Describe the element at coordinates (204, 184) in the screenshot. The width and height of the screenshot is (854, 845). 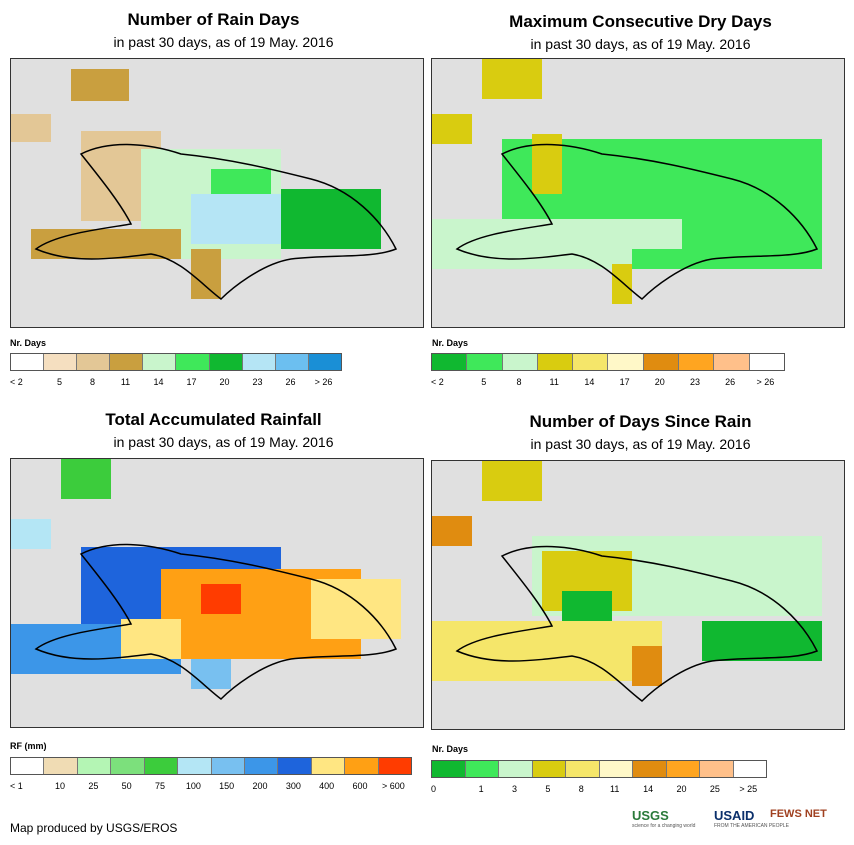
I see `map-rain-days-svg` at that location.